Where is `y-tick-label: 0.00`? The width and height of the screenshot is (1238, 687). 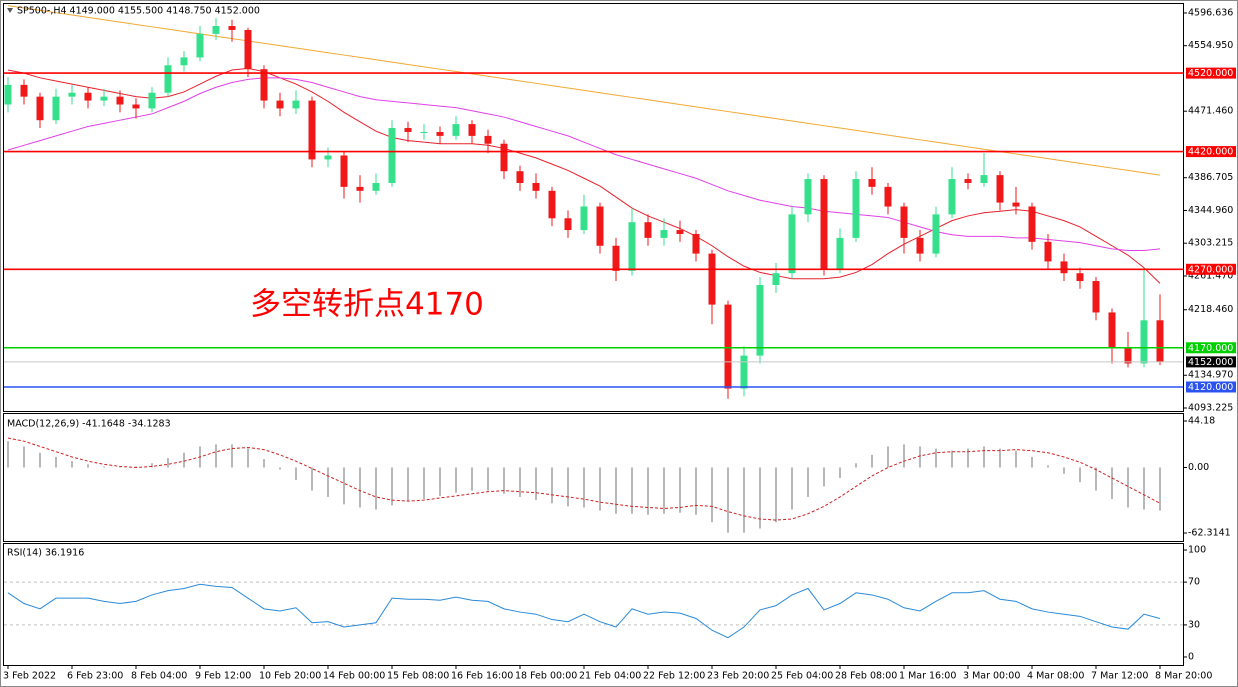
y-tick-label: 0.00 is located at coordinates (1198, 467).